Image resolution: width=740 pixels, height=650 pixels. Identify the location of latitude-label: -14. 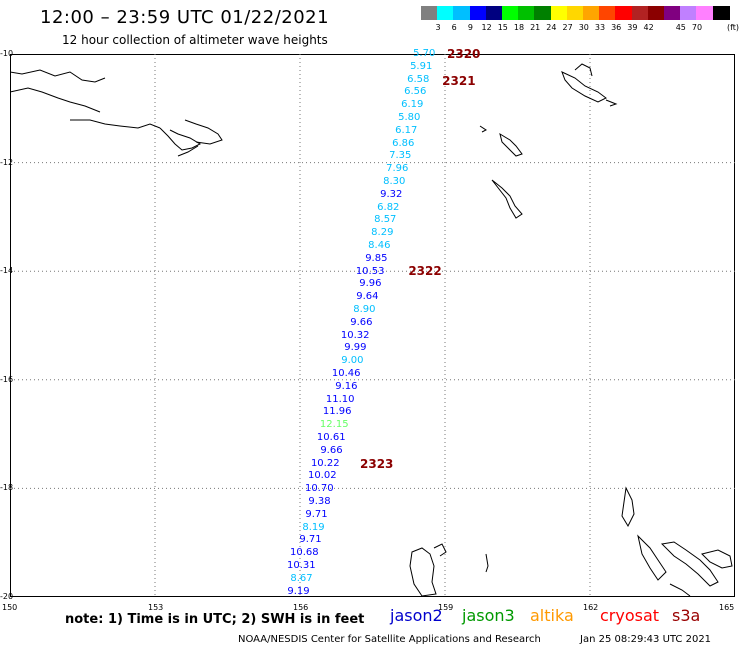
(7, 271).